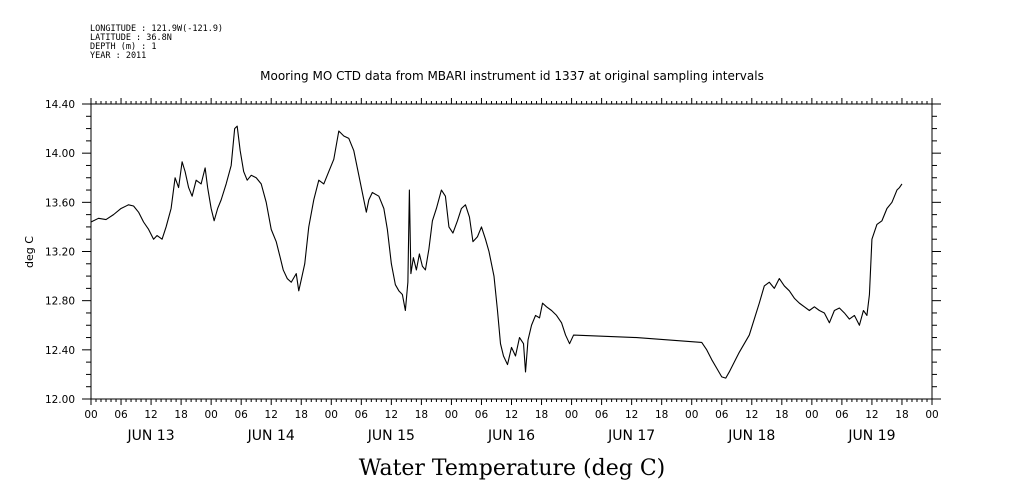  Describe the element at coordinates (60, 302) in the screenshot. I see `y-tick-label: 12.80` at that location.